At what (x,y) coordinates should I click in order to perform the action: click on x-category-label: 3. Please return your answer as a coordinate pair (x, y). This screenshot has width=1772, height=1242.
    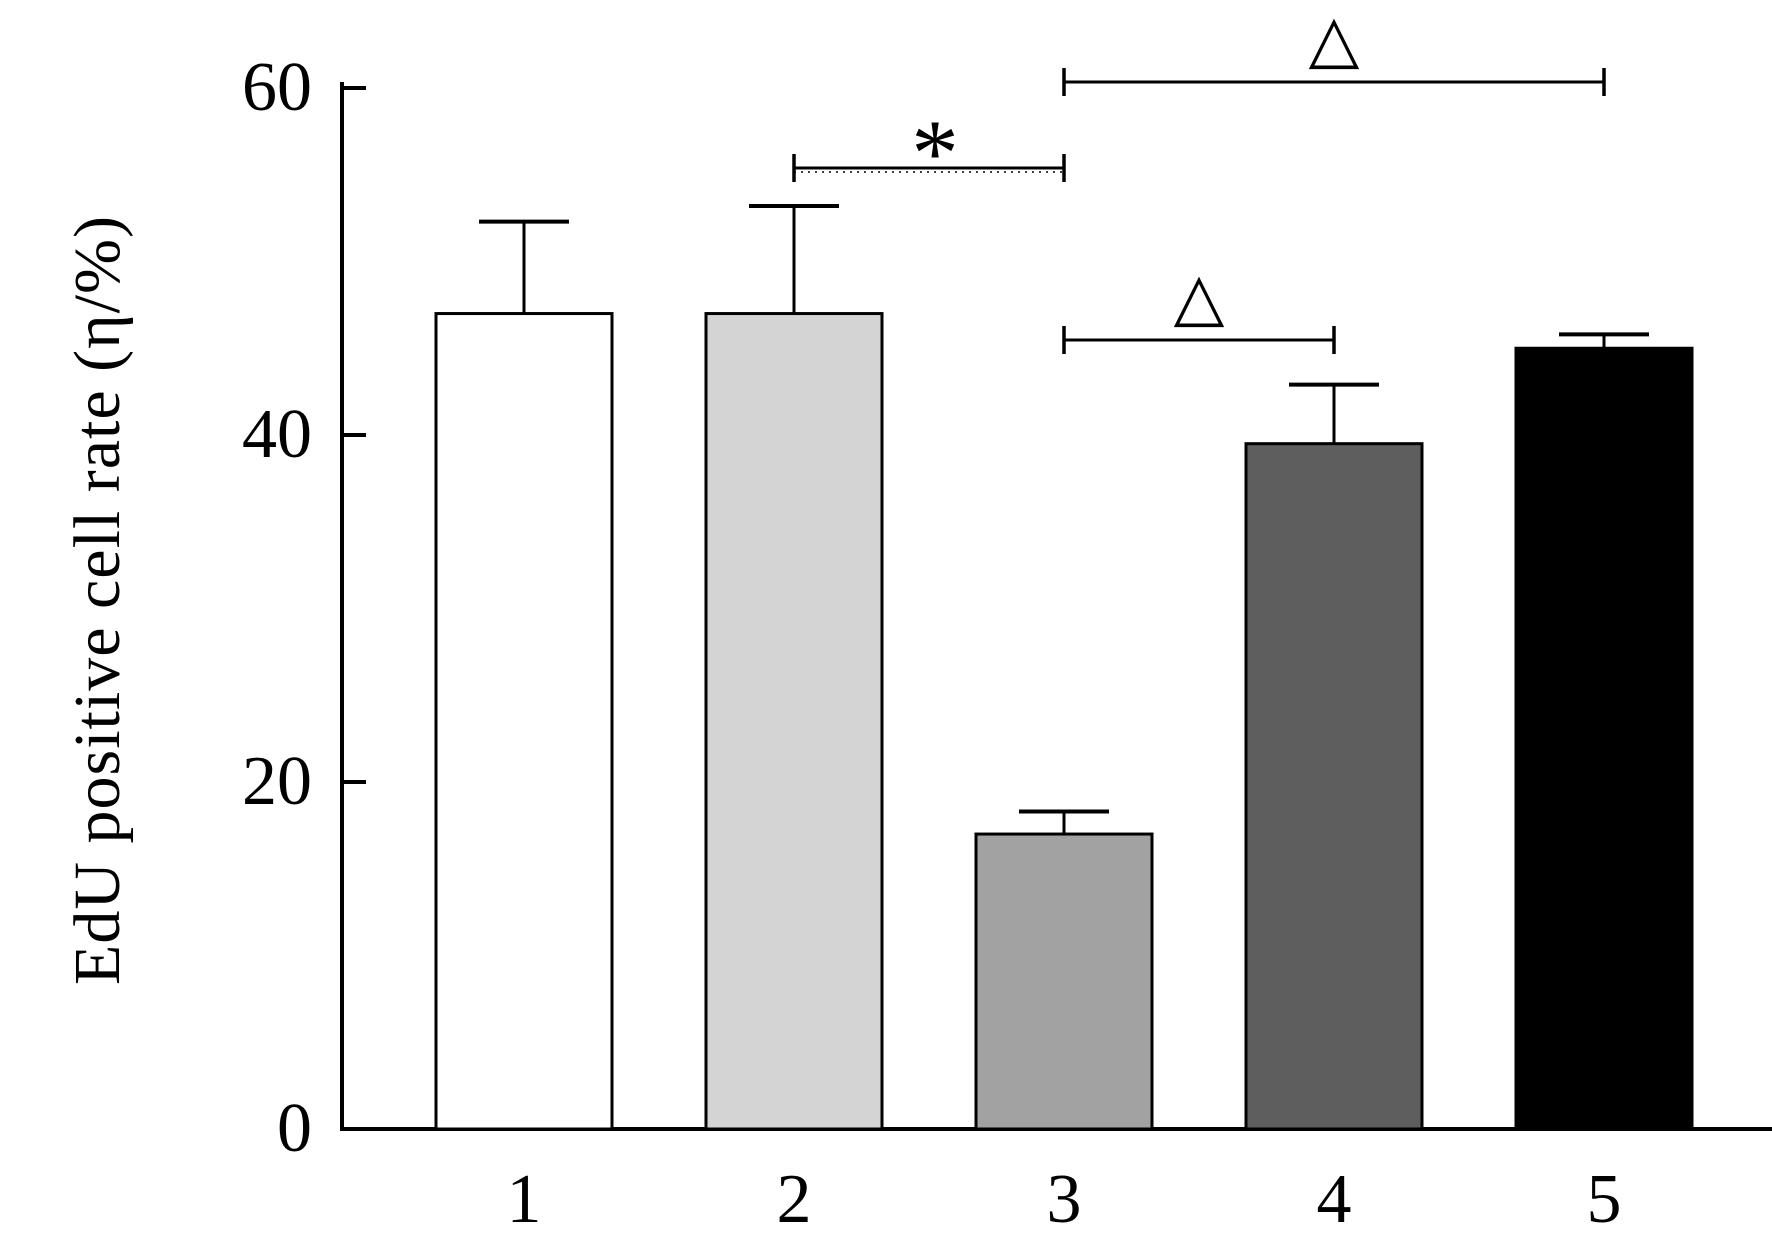
    Looking at the image, I should click on (1064, 1199).